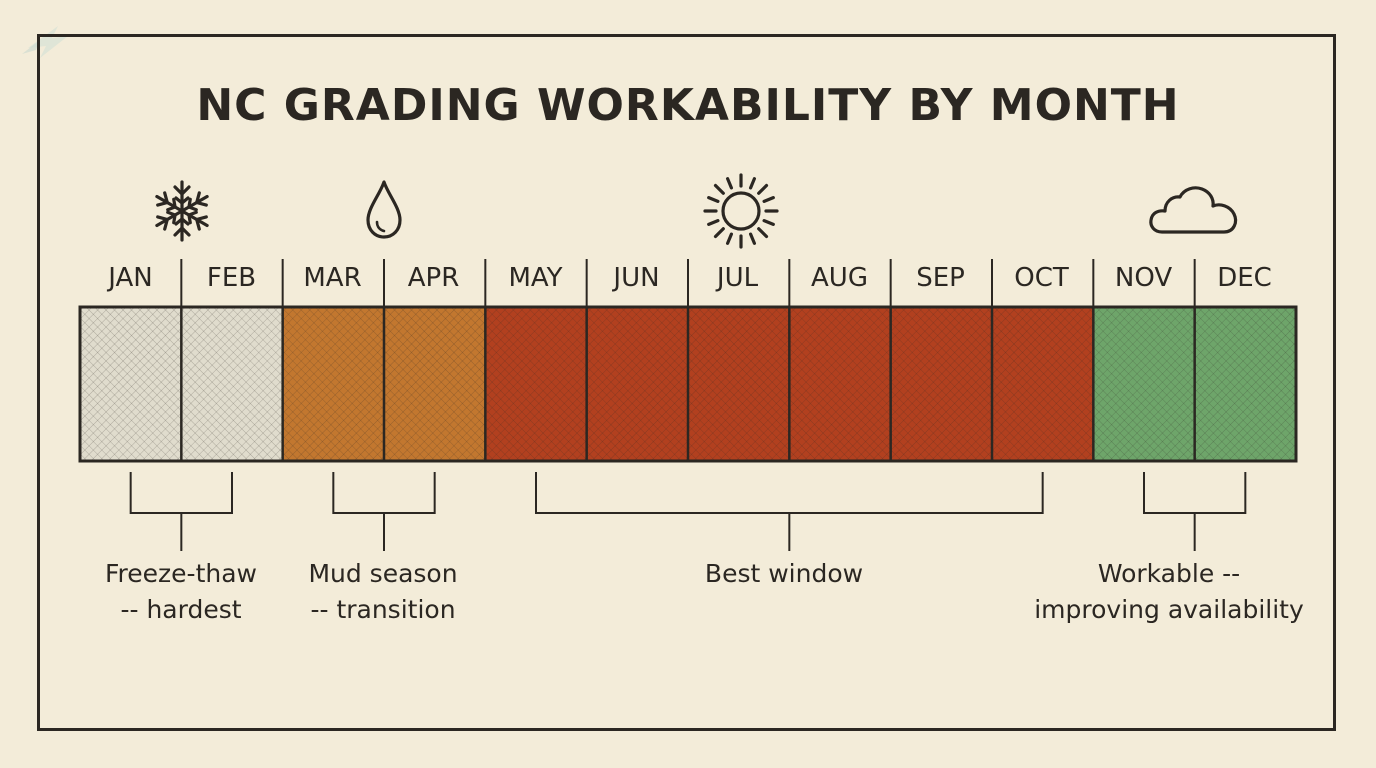 The image size is (1376, 768). Describe the element at coordinates (383, 573) in the screenshot. I see `group-label-line: Mud season` at that location.